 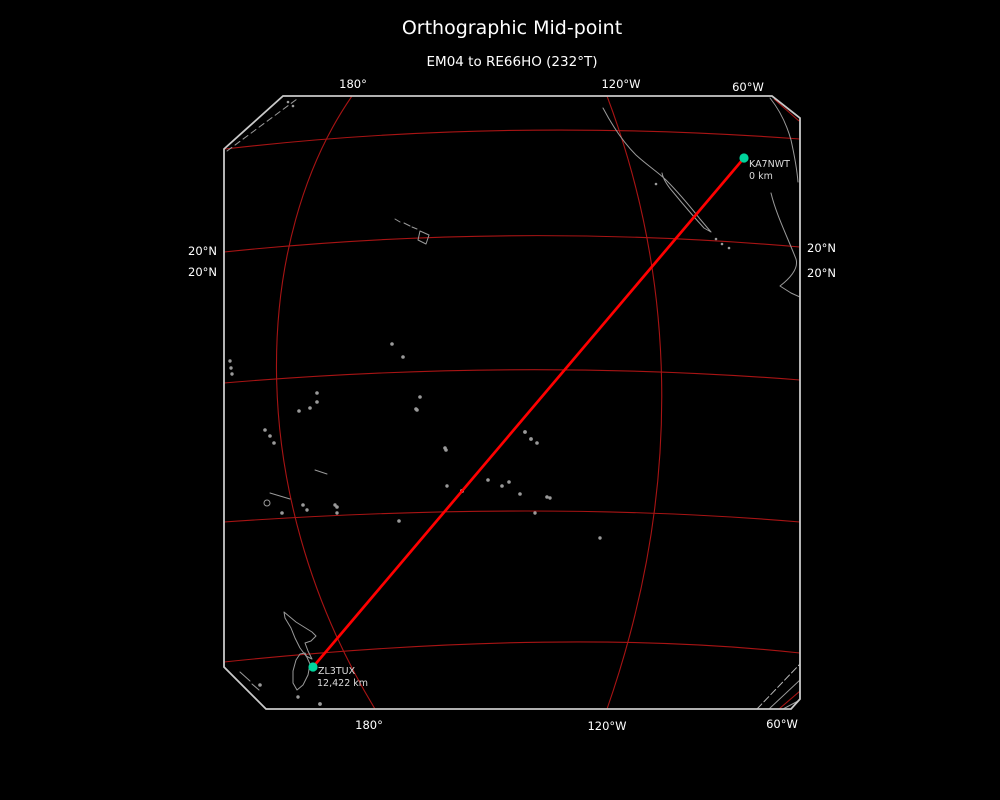 I want to click on tick-top-60w: 60°W, so click(x=748, y=87).